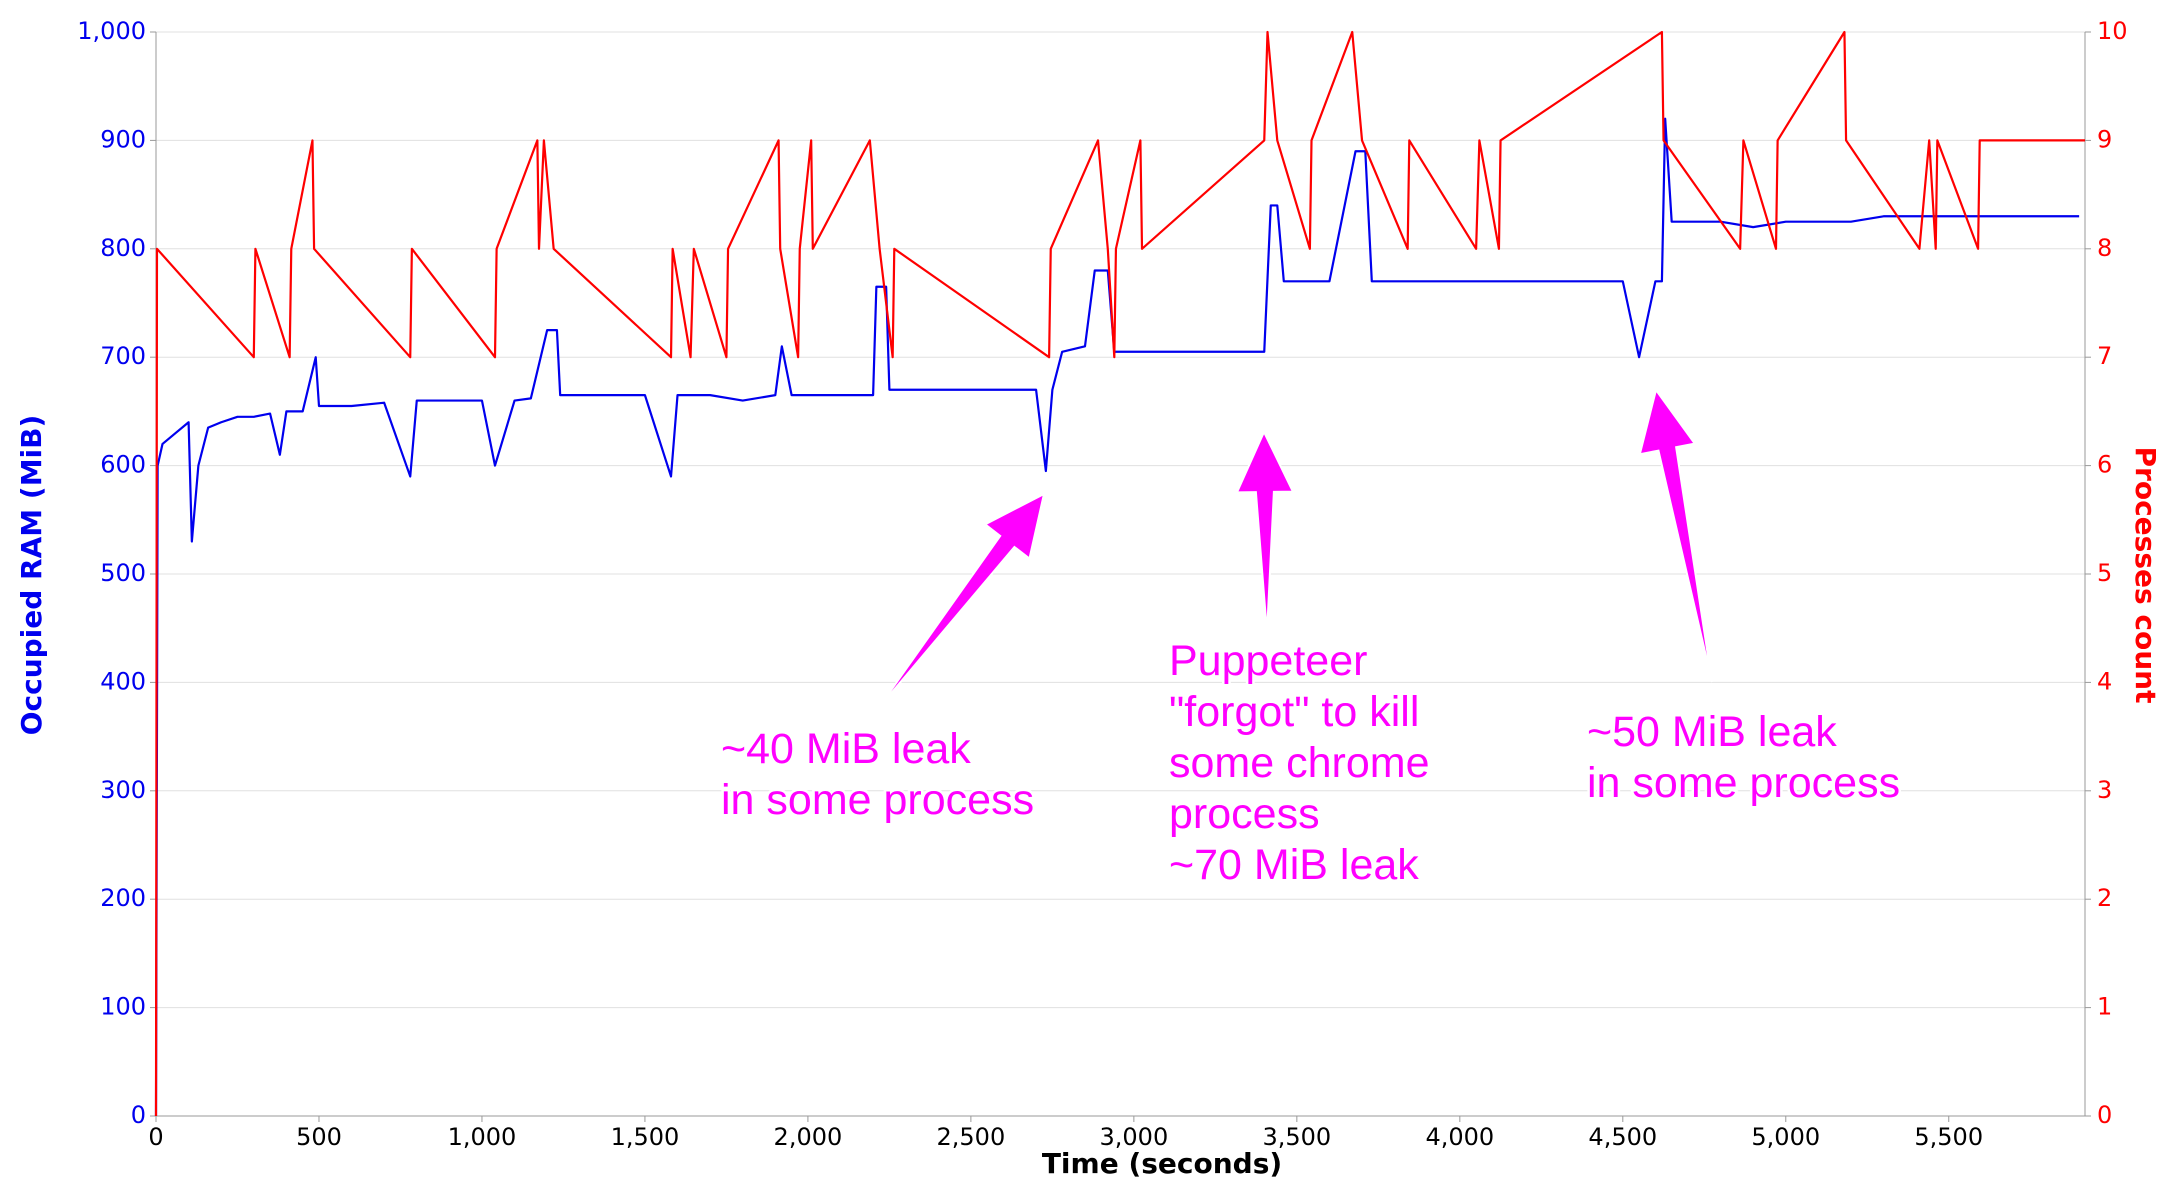 Image resolution: width=2172 pixels, height=1195 pixels. Describe the element at coordinates (1244, 814) in the screenshot. I see `annotation-text: process` at that location.